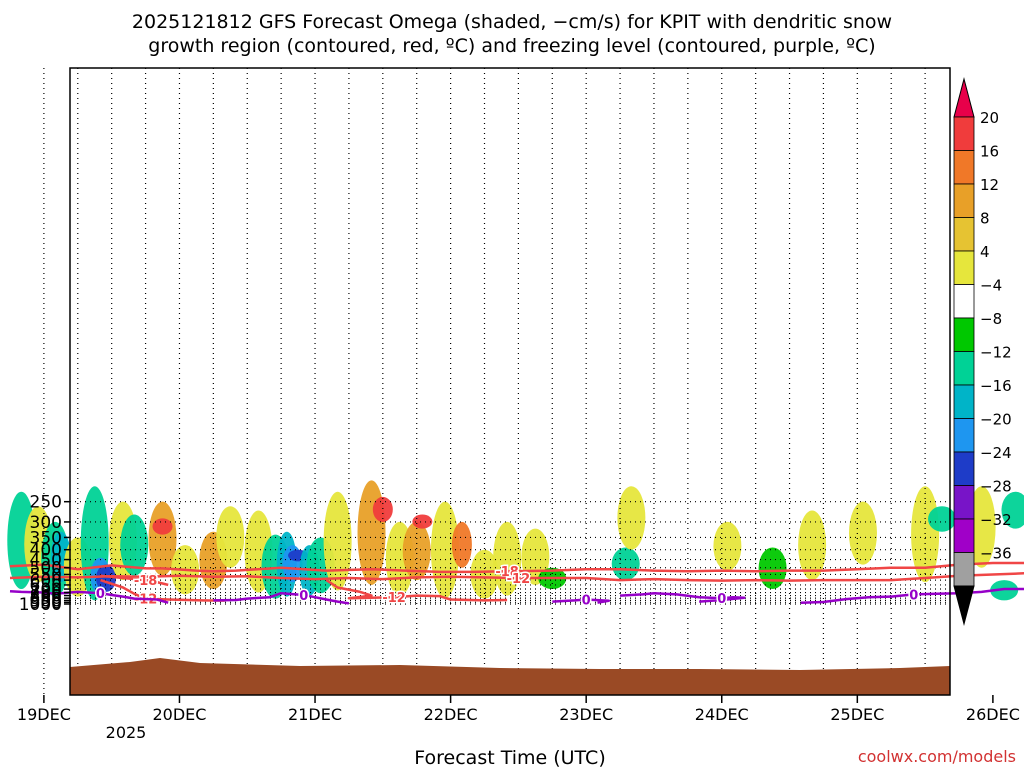  I want to click on colorbar-label-10: −24, so click(996, 453).